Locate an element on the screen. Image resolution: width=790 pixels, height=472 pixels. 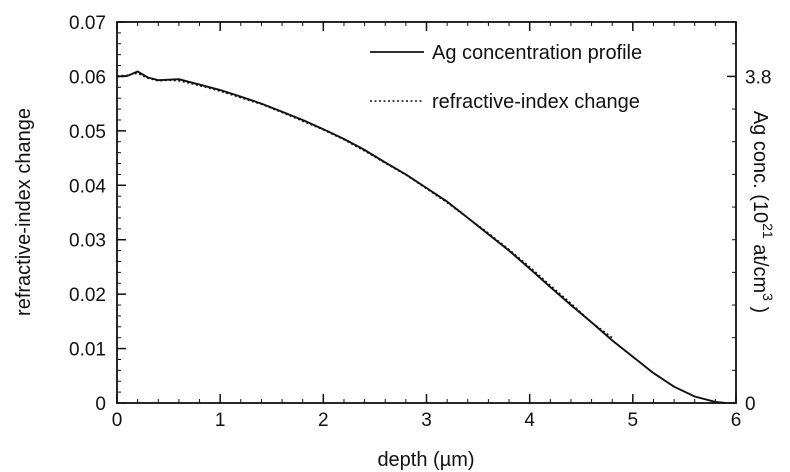
right-axis-title-part: ) is located at coordinates (760, 307).